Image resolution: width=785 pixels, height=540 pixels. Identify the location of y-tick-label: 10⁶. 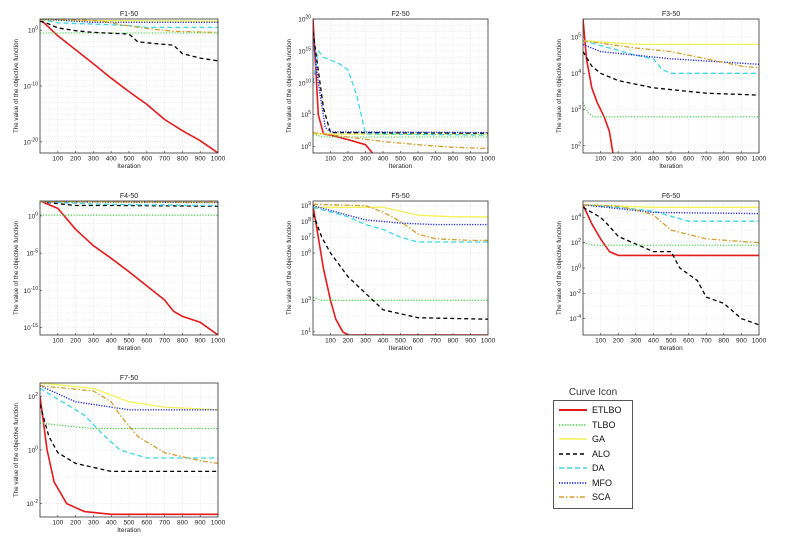
(306, 253).